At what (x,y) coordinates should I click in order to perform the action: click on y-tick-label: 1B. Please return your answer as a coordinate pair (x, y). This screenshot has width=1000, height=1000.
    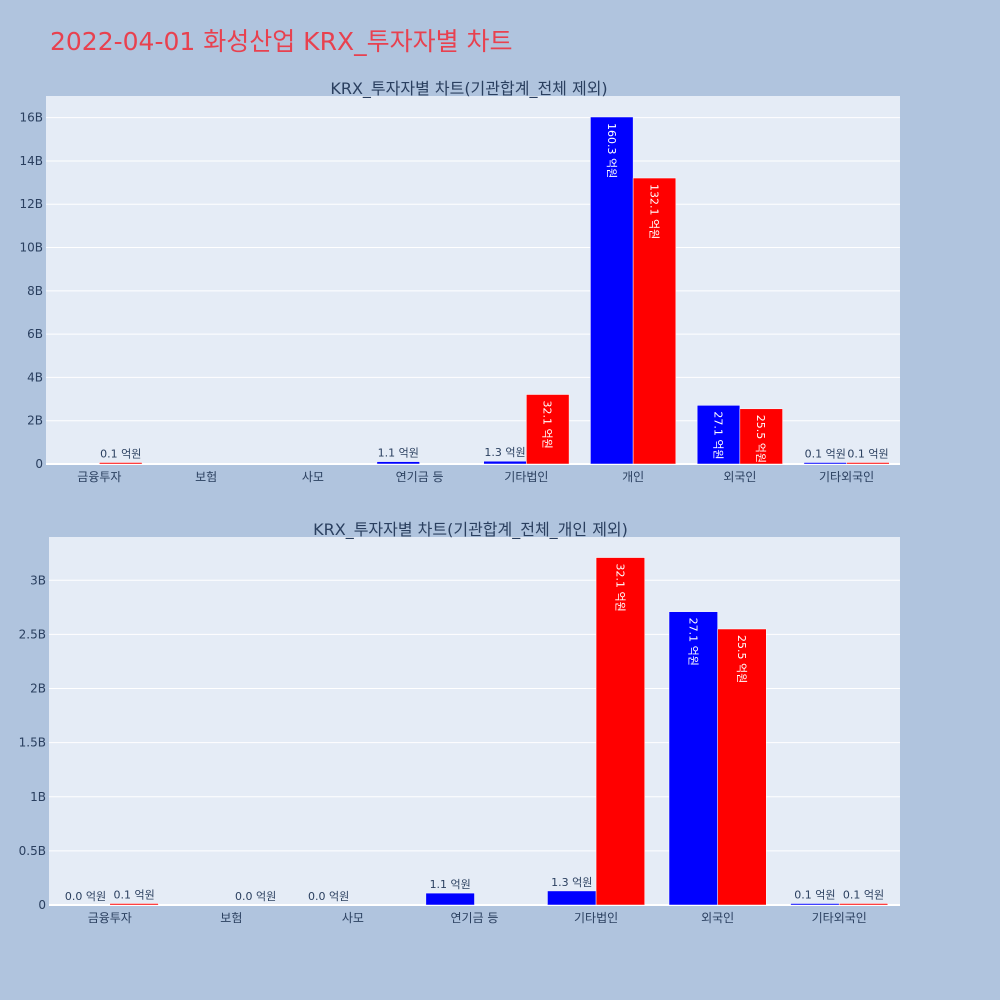
    Looking at the image, I should click on (38, 797).